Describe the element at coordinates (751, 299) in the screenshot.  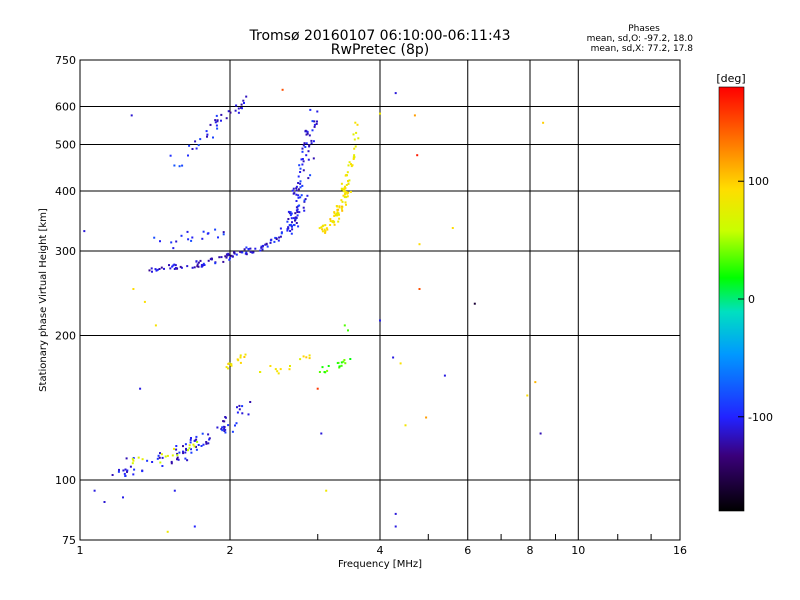
I see `colorbar-tick-label: 0` at that location.